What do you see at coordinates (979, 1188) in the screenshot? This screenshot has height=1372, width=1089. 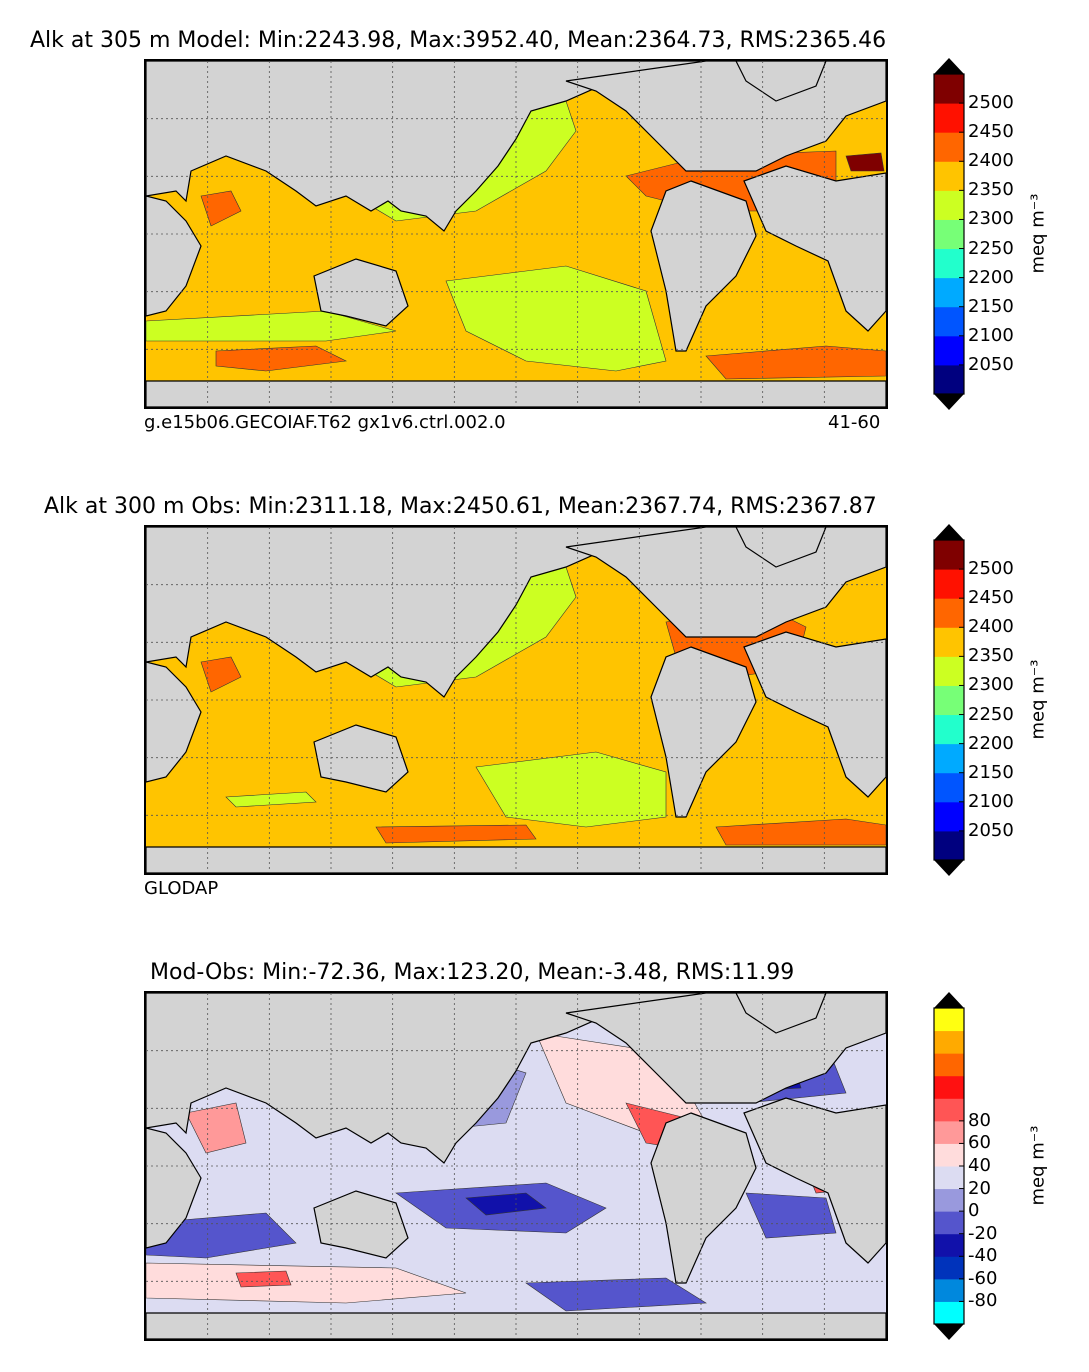 I see `colorbar-tick-label: 20` at bounding box center [979, 1188].